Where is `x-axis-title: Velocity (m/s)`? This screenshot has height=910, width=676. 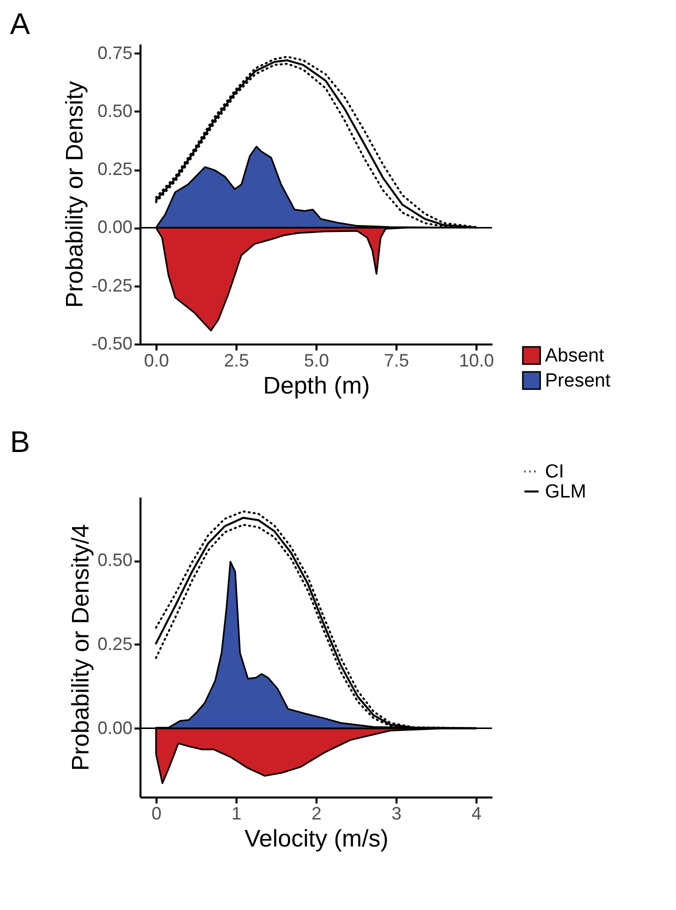 x-axis-title: Velocity (m/s) is located at coordinates (316, 839).